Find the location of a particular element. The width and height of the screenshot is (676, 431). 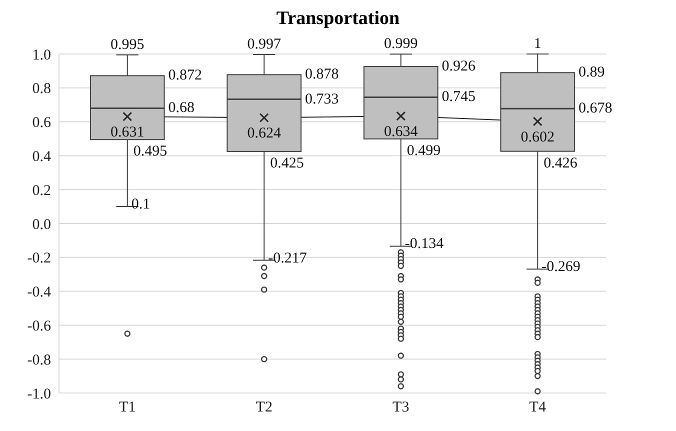

annotation: 0.999 is located at coordinates (401, 44).